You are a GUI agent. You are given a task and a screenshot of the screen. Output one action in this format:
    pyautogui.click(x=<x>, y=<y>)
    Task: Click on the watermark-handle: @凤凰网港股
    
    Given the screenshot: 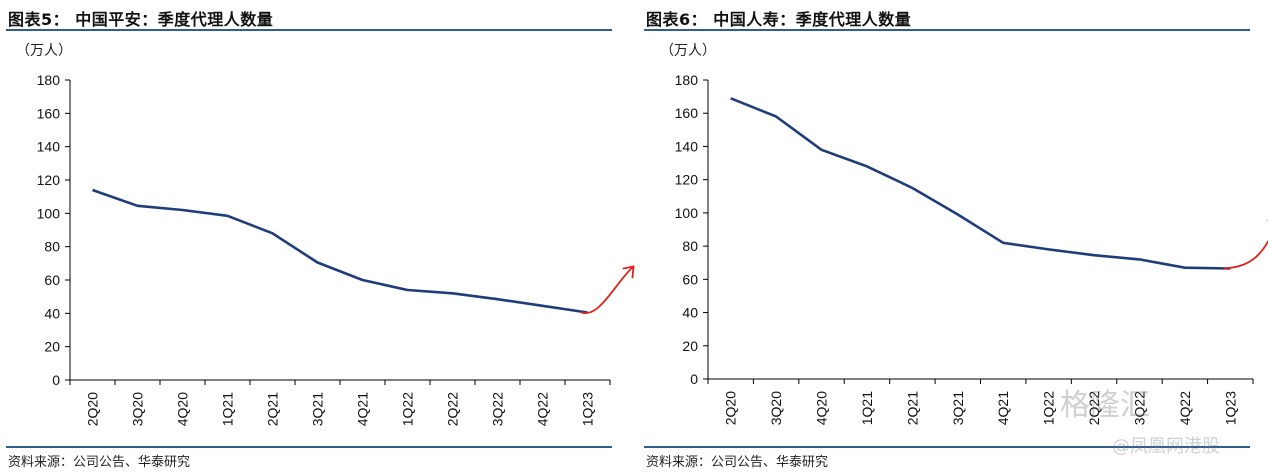 What is the action you would take?
    pyautogui.click(x=1166, y=446)
    